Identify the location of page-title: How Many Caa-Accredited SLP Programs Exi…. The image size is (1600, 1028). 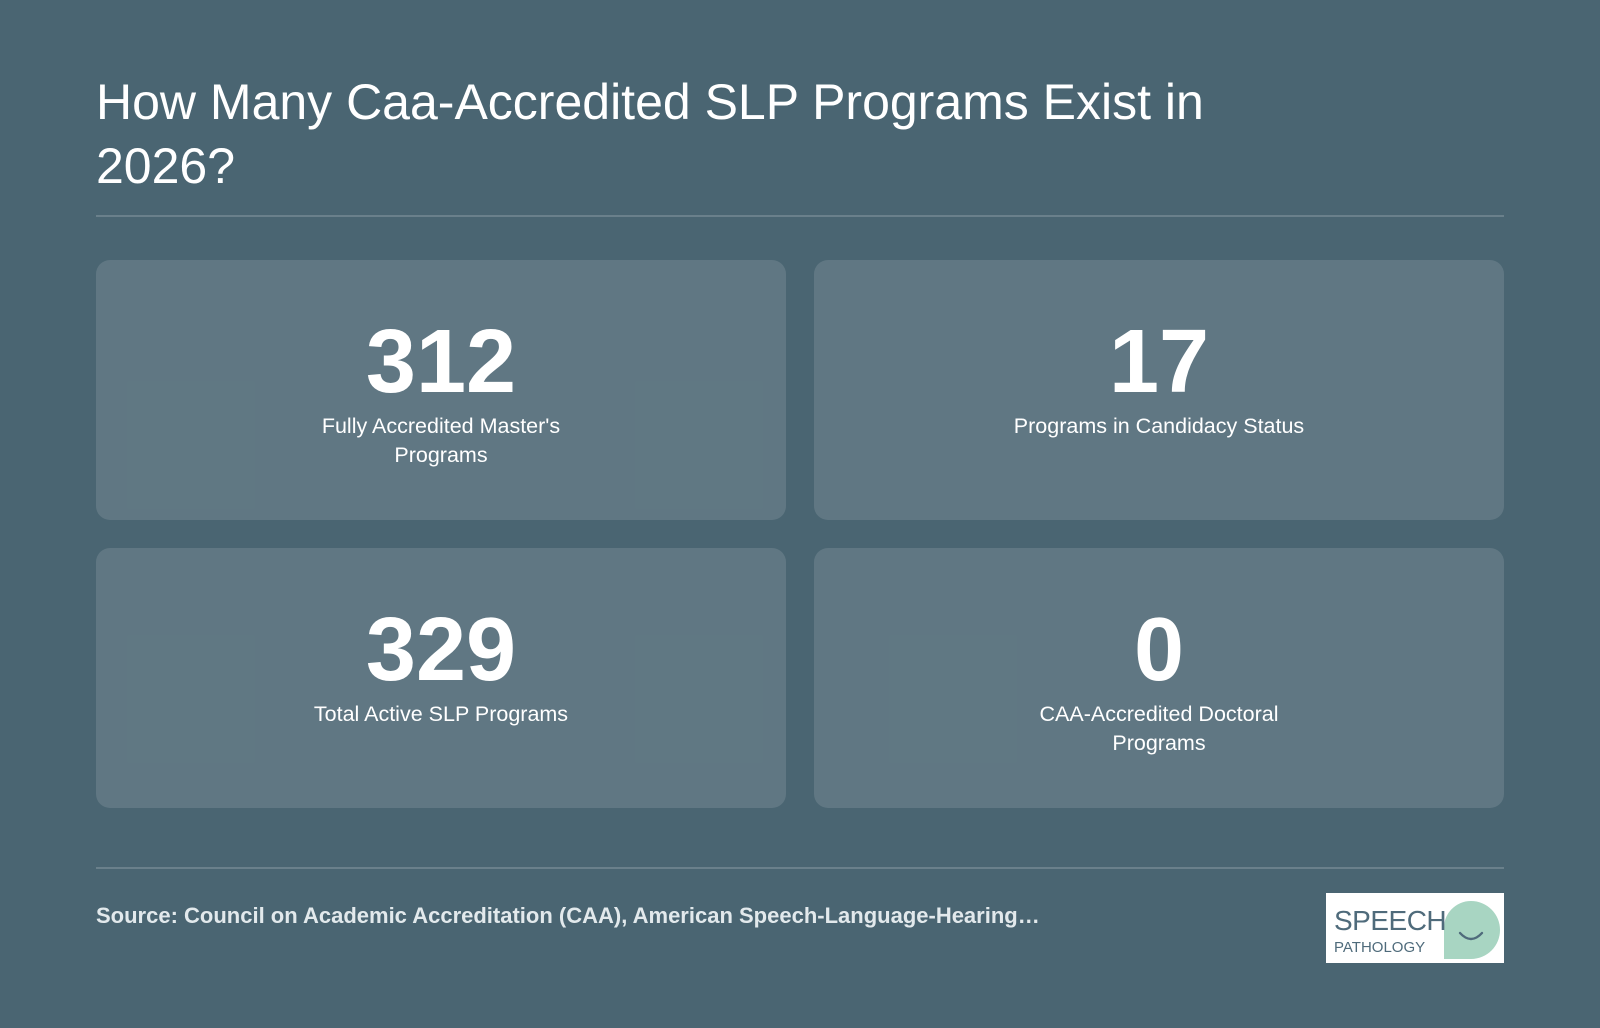
(650, 134).